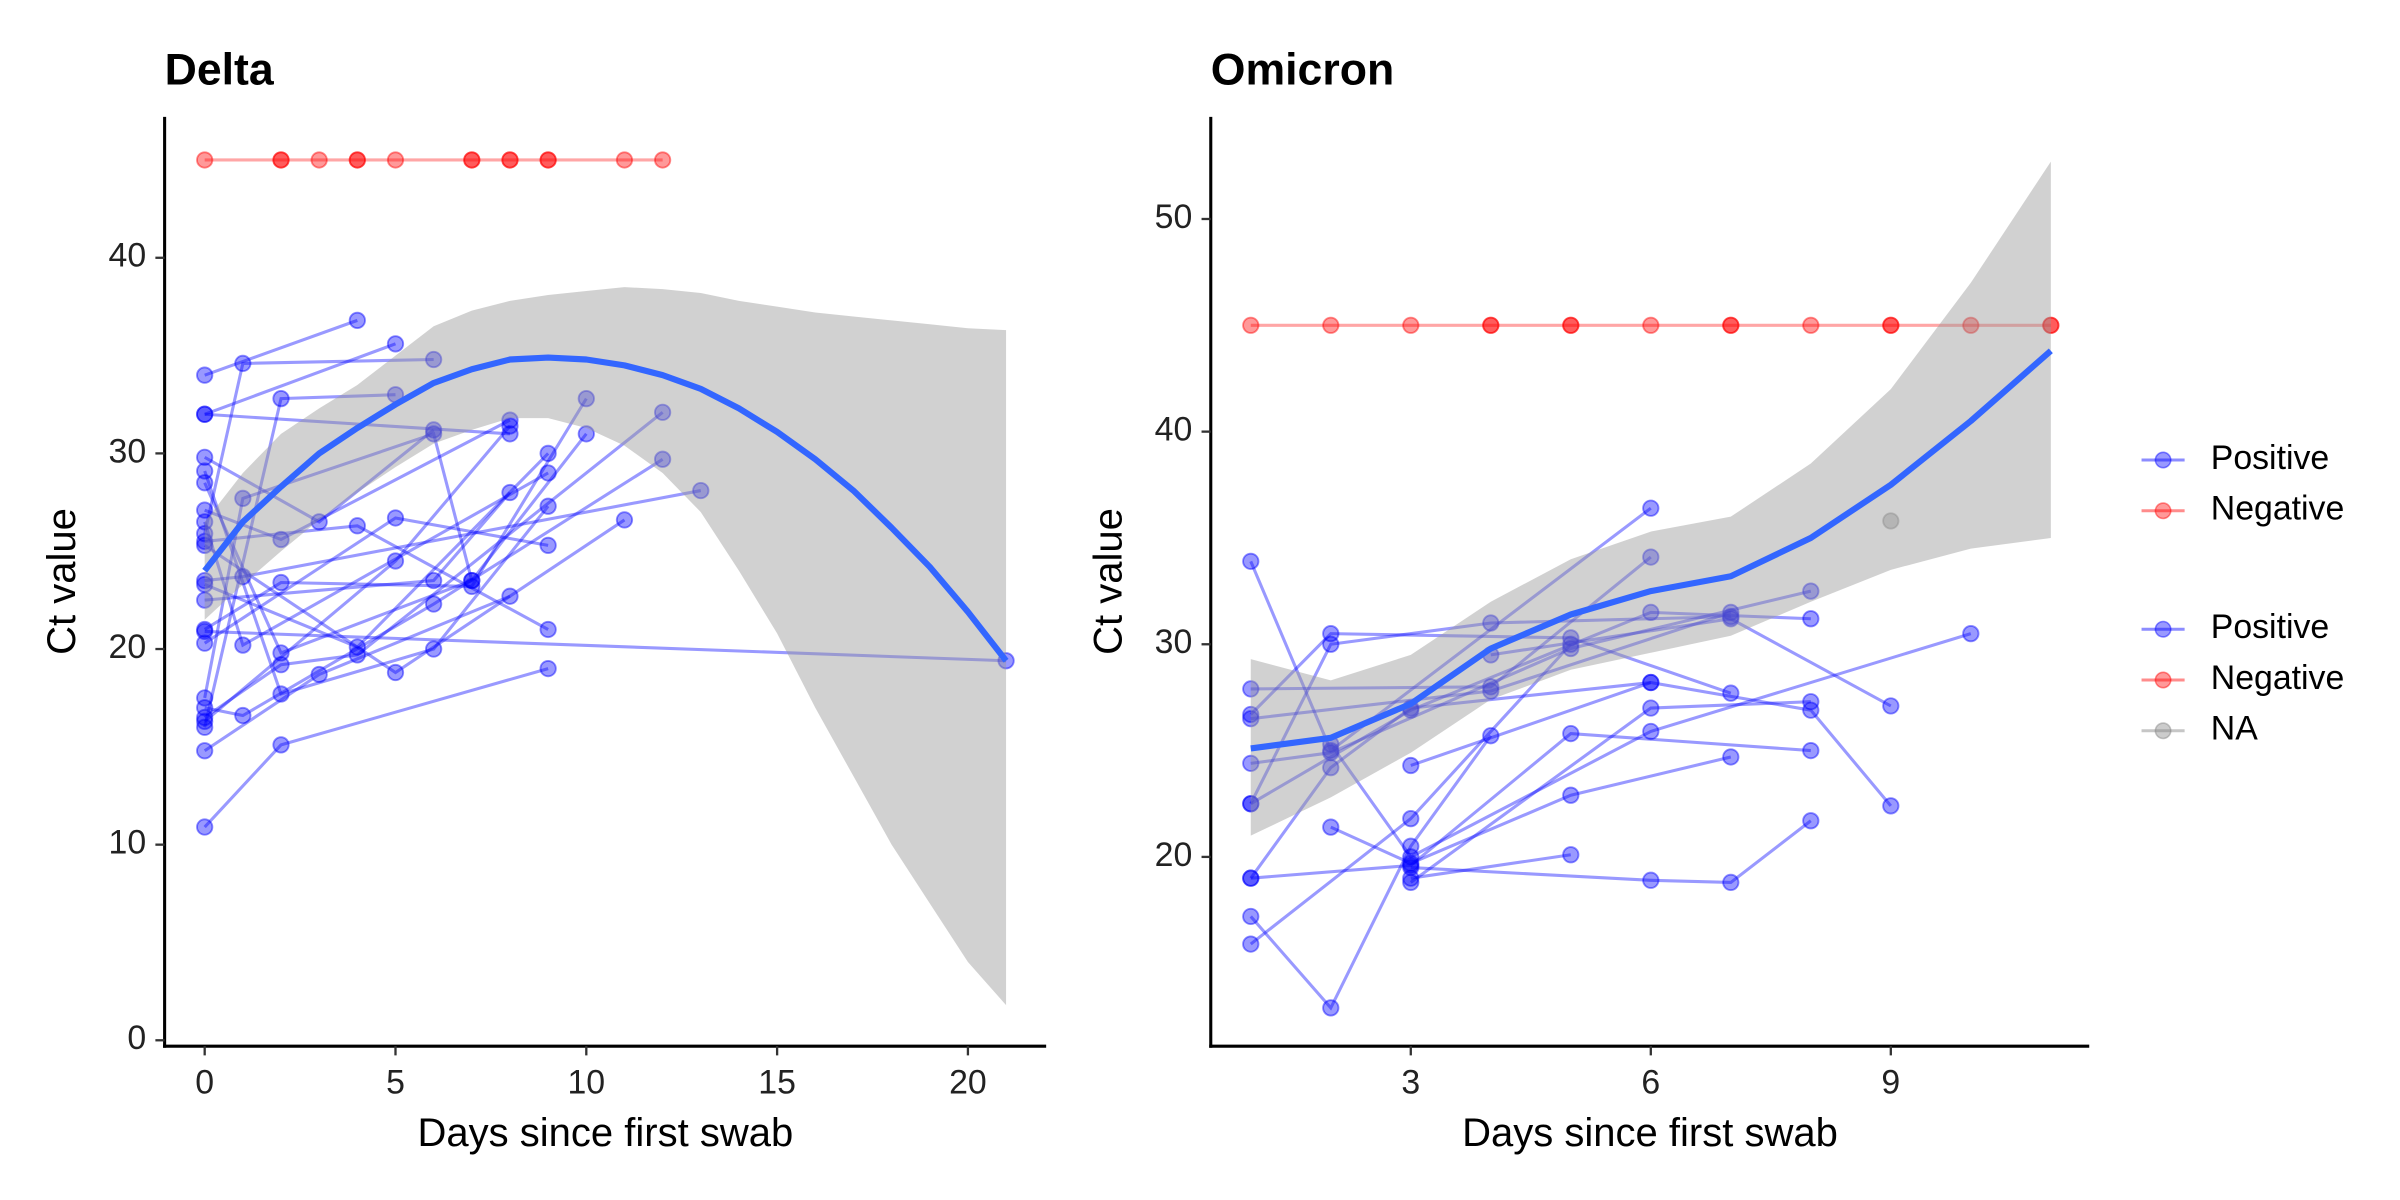 The image size is (2400, 1200). Describe the element at coordinates (2270, 458) in the screenshot. I see `legend-label: Positive` at that location.